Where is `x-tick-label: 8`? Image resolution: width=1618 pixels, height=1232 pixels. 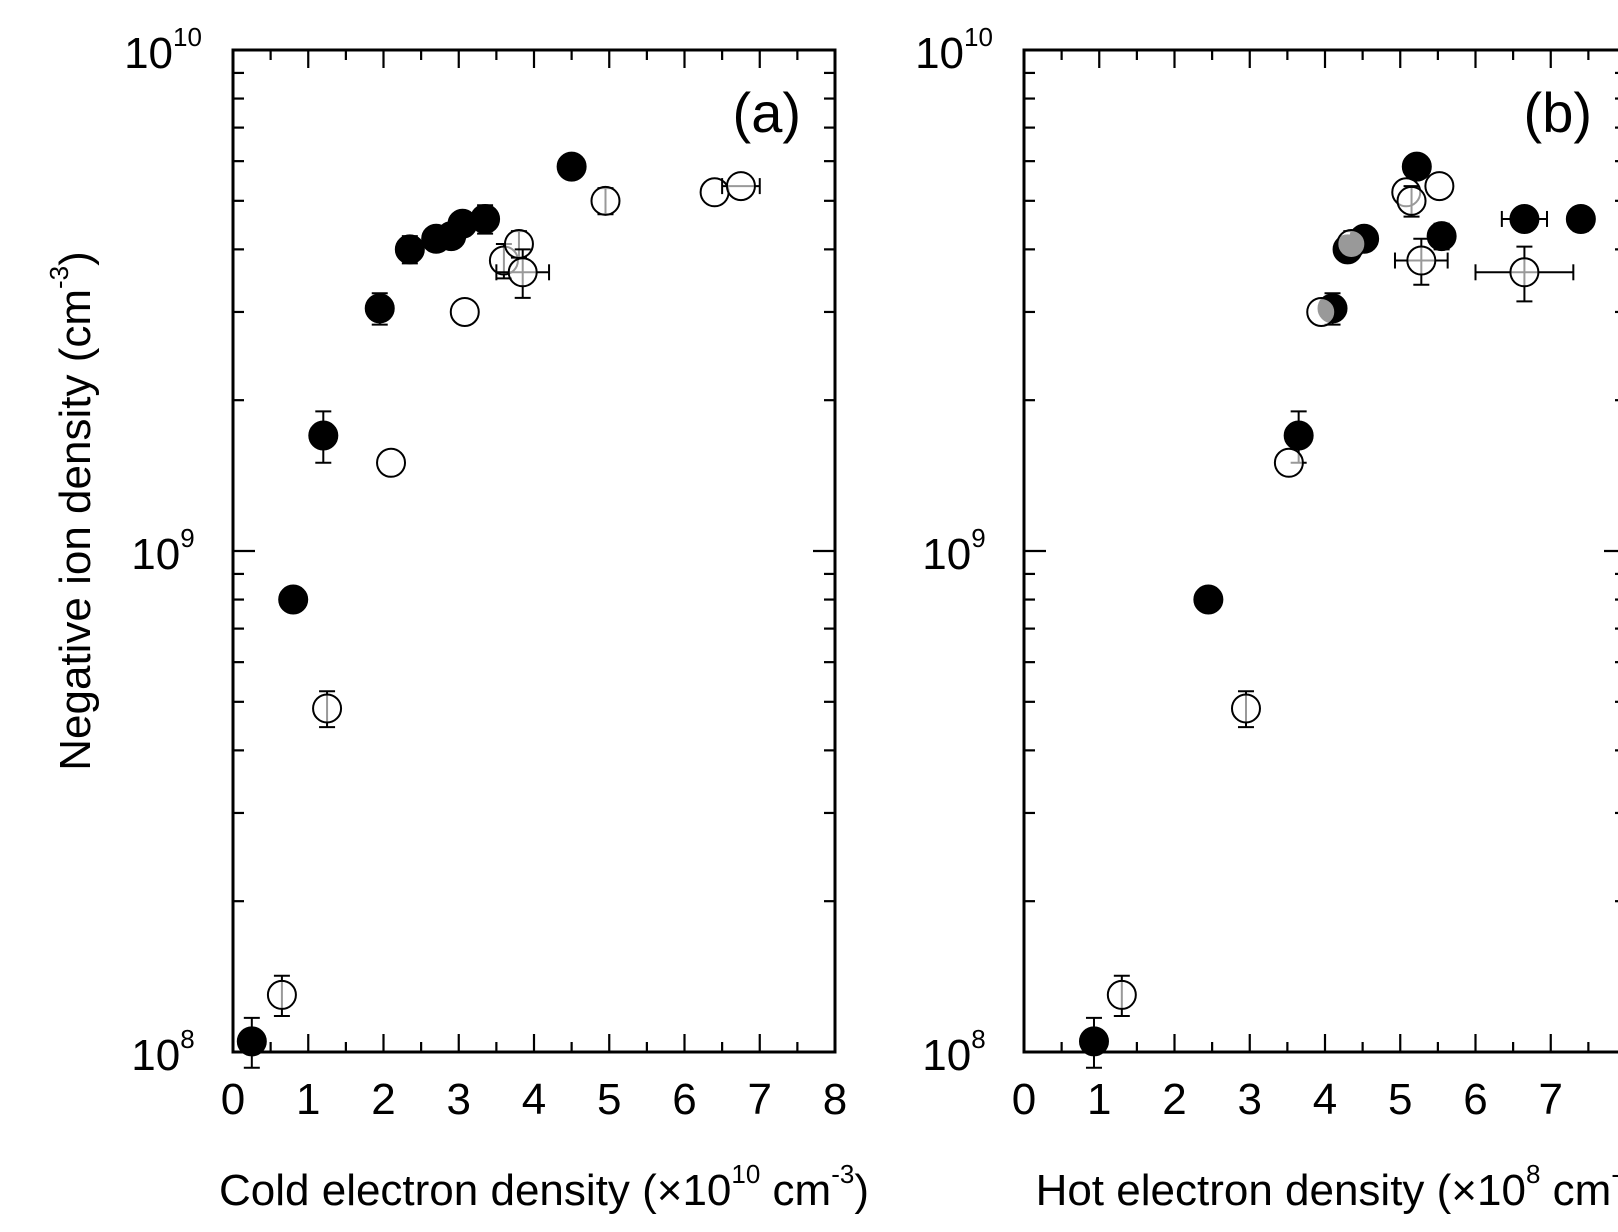 x-tick-label: 8 is located at coordinates (835, 1099).